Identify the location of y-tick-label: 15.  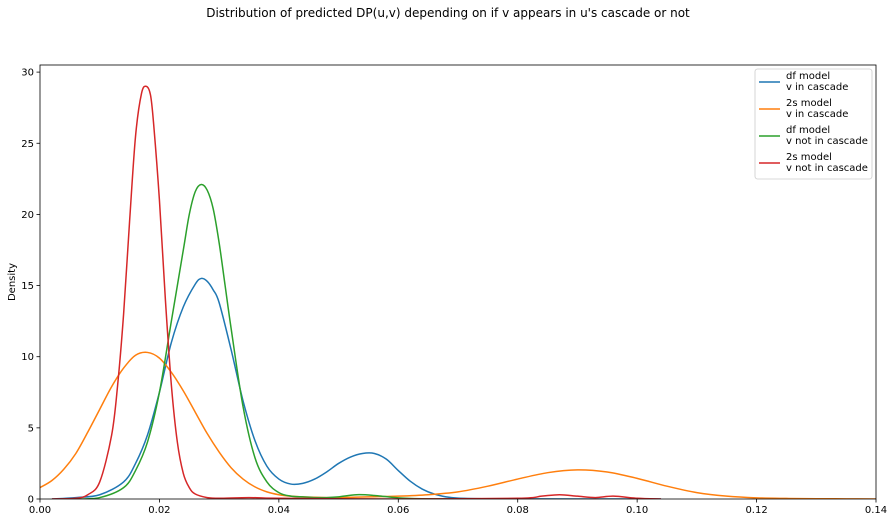
(27, 286).